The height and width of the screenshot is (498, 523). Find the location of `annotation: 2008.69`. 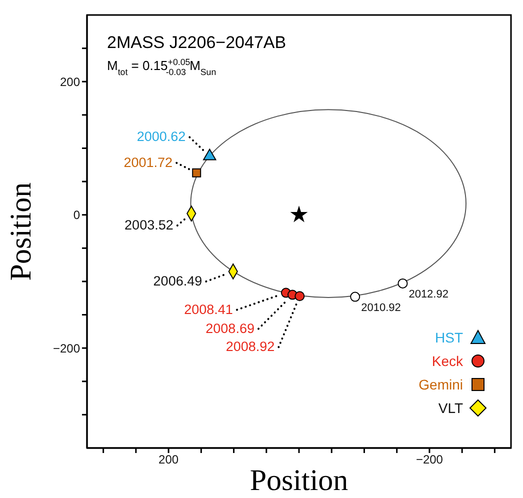

annotation: 2008.69 is located at coordinates (230, 328).